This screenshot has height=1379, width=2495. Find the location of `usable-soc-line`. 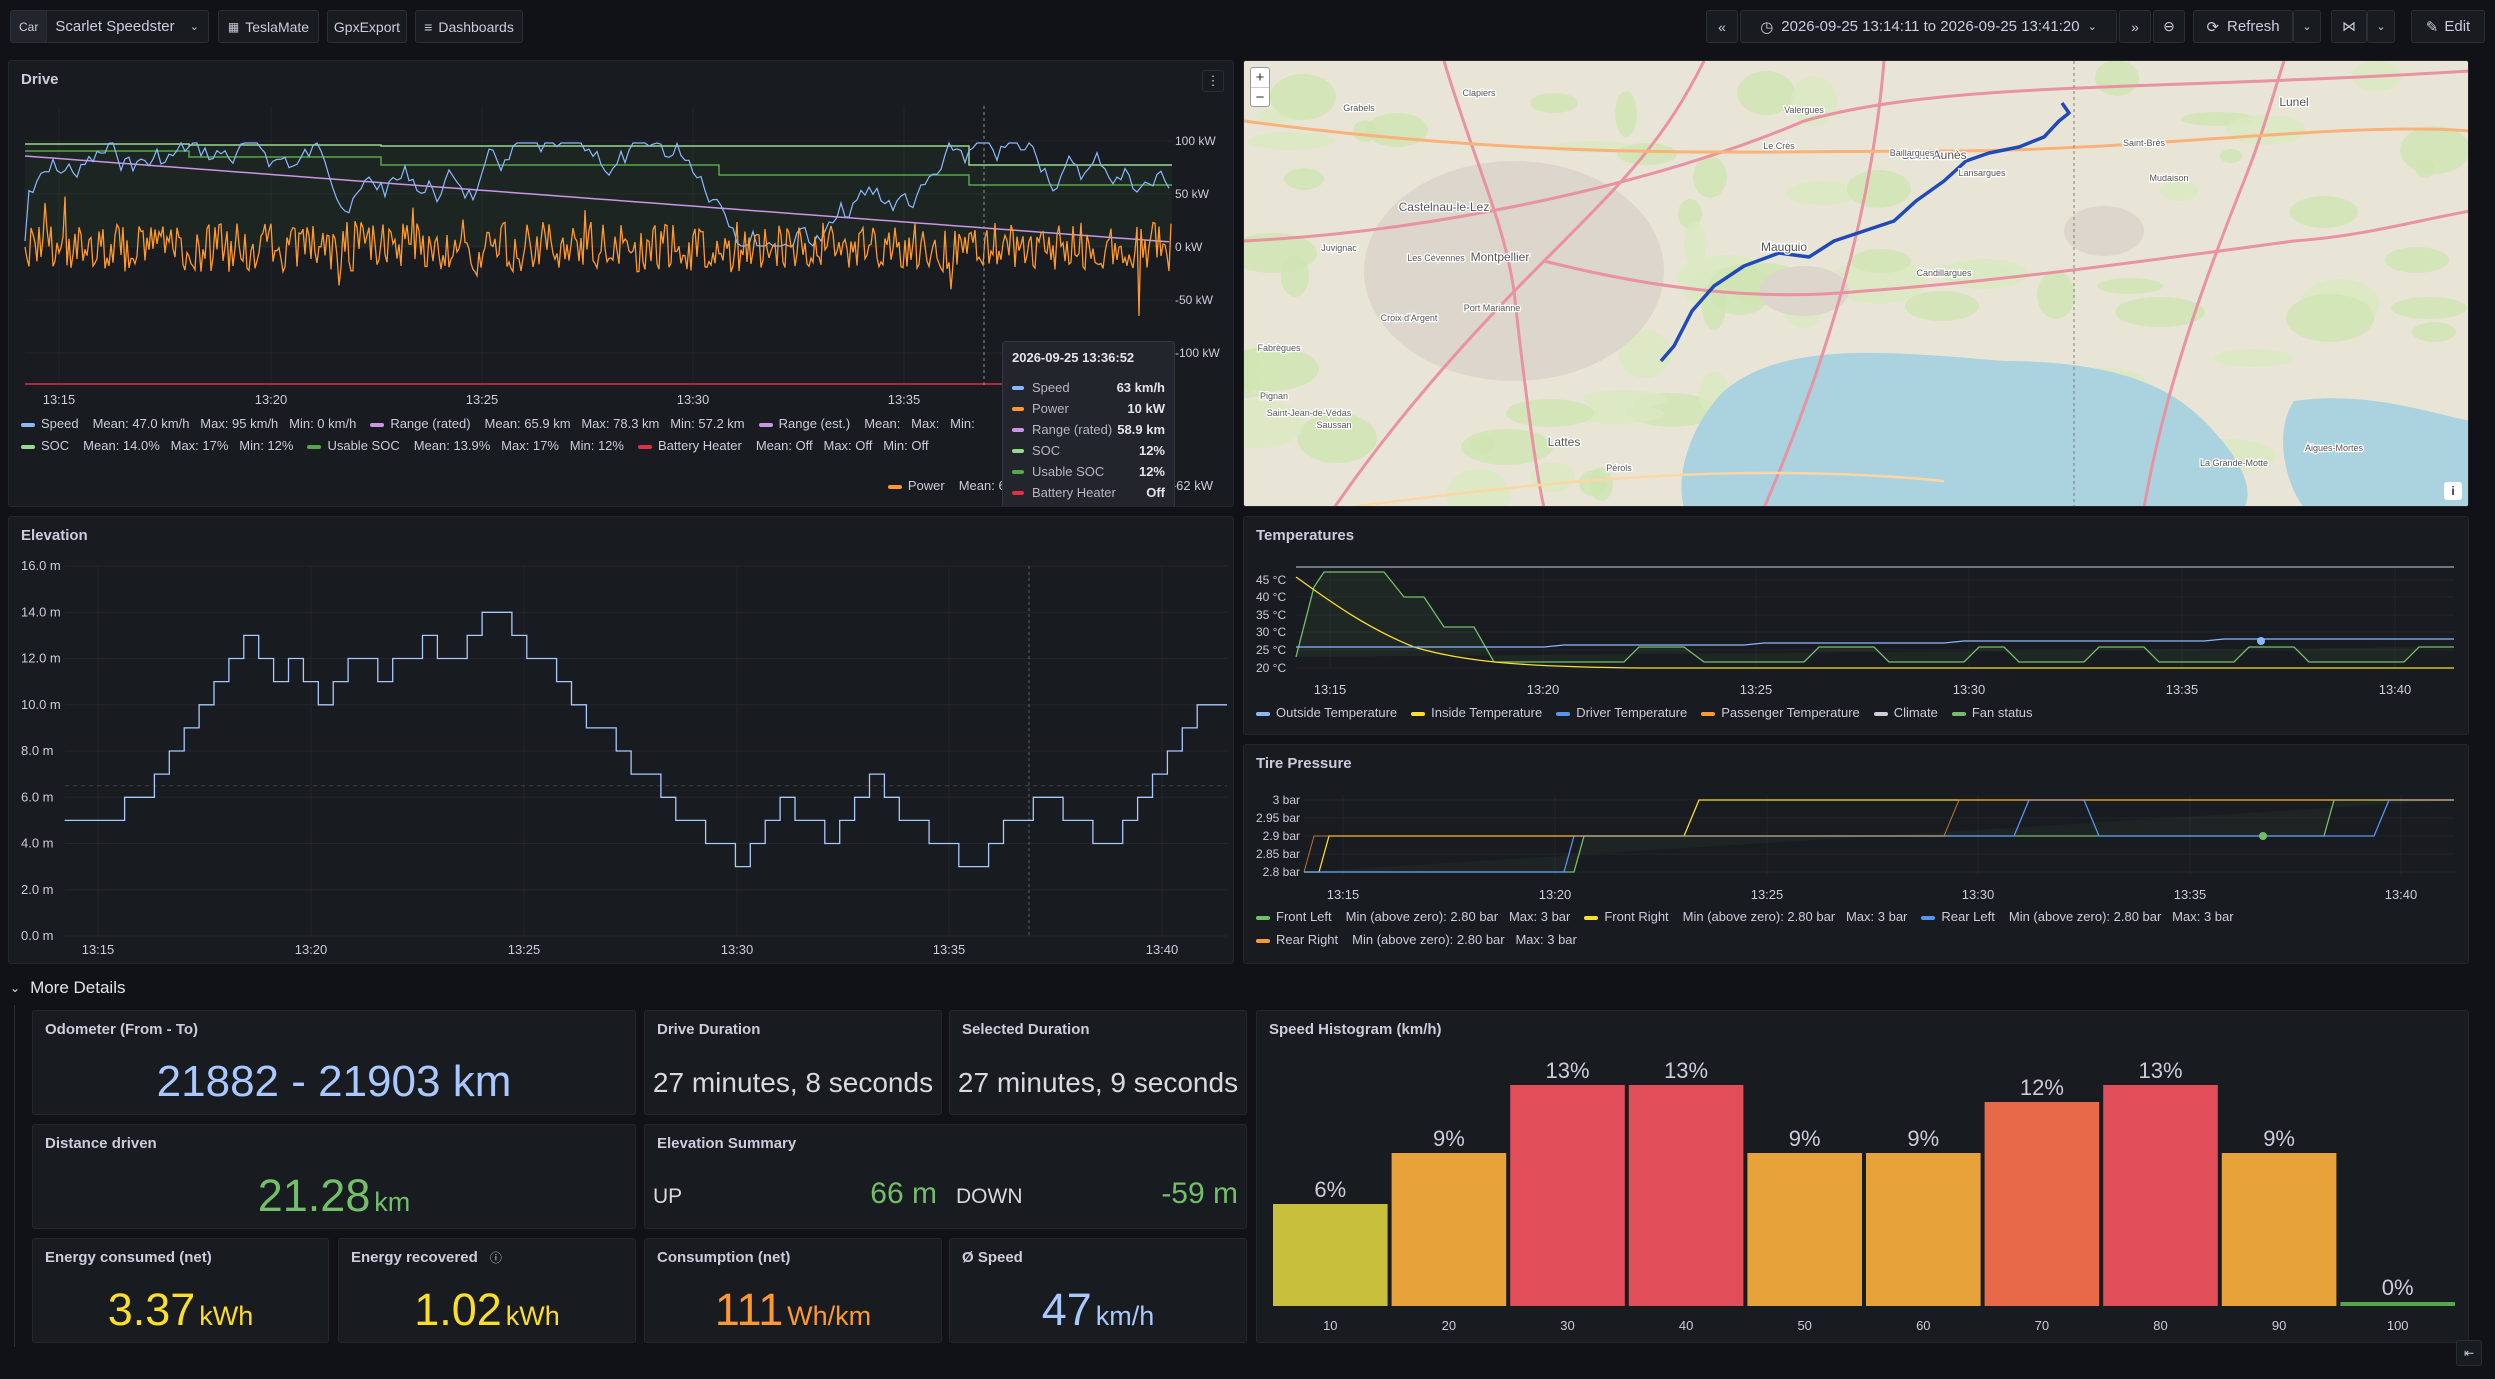

usable-soc-line is located at coordinates (598, 168).